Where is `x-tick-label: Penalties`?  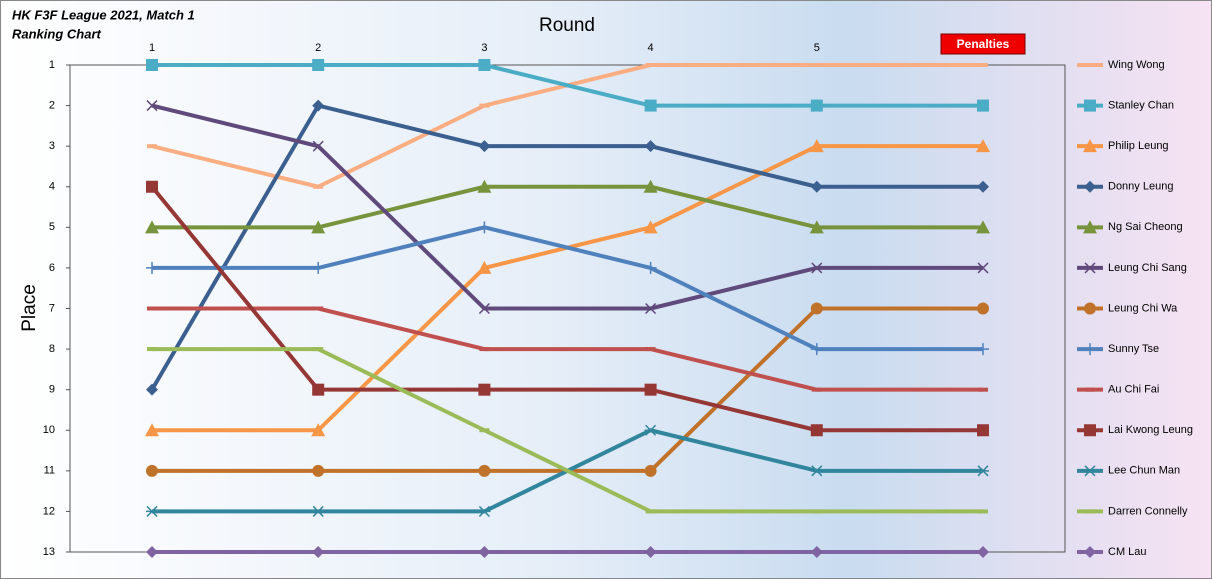
x-tick-label: Penalties is located at coordinates (983, 44).